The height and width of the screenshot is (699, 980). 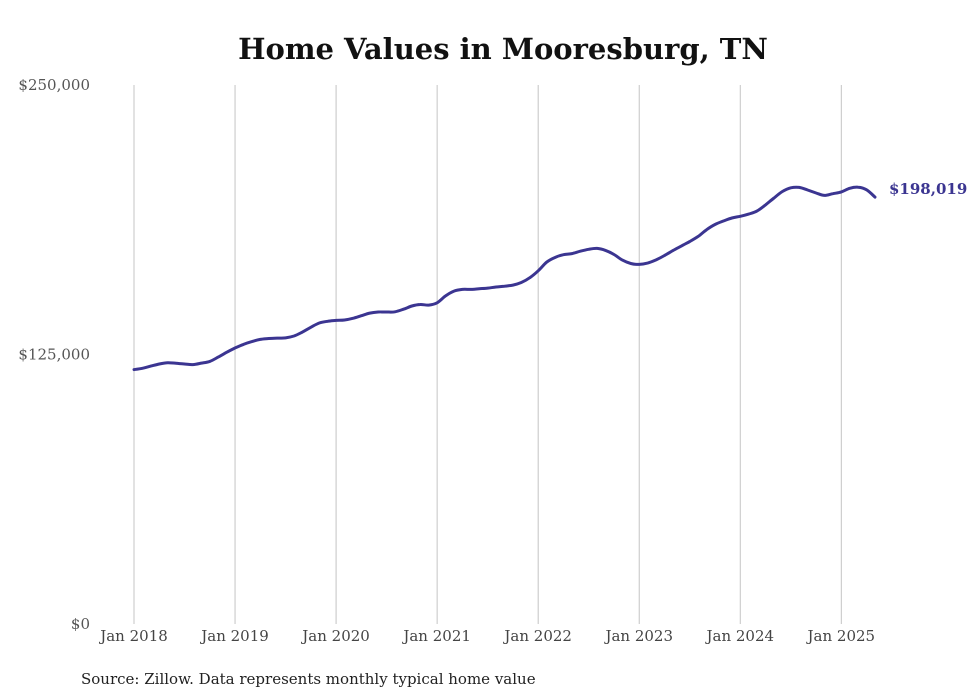 What do you see at coordinates (133, 636) in the screenshot?
I see `x-tick-label: Jan 2018` at bounding box center [133, 636].